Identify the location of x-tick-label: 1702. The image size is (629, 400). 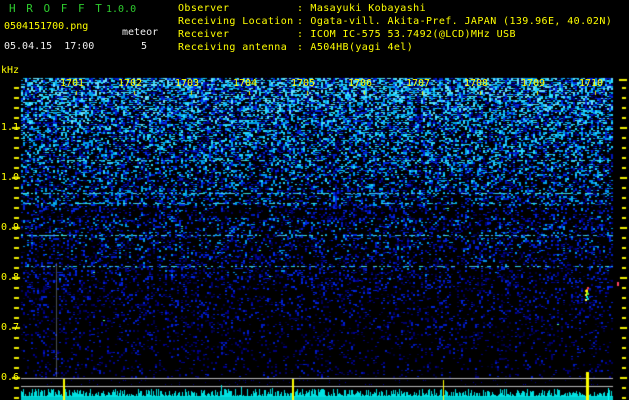
(130, 83).